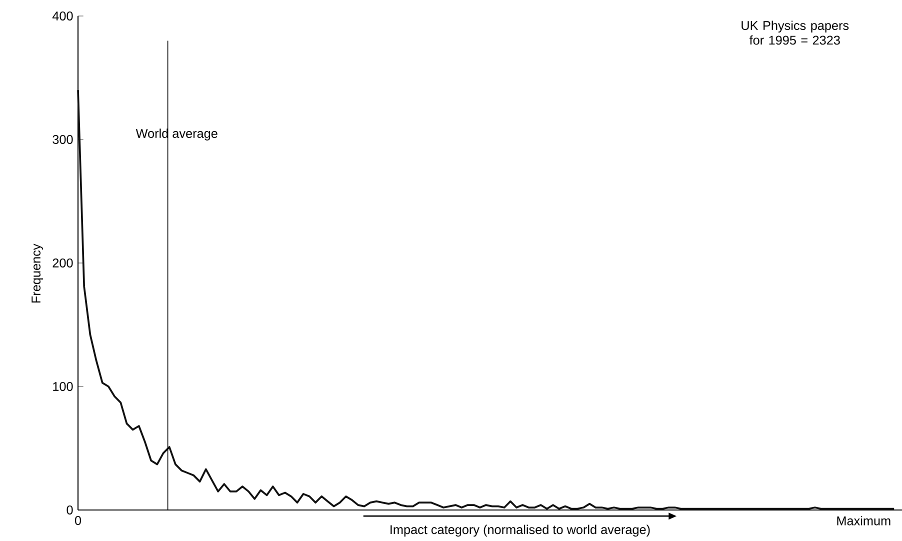 Image resolution: width=902 pixels, height=541 pixels. What do you see at coordinates (62, 16) in the screenshot?
I see `y-tick-label: 400` at bounding box center [62, 16].